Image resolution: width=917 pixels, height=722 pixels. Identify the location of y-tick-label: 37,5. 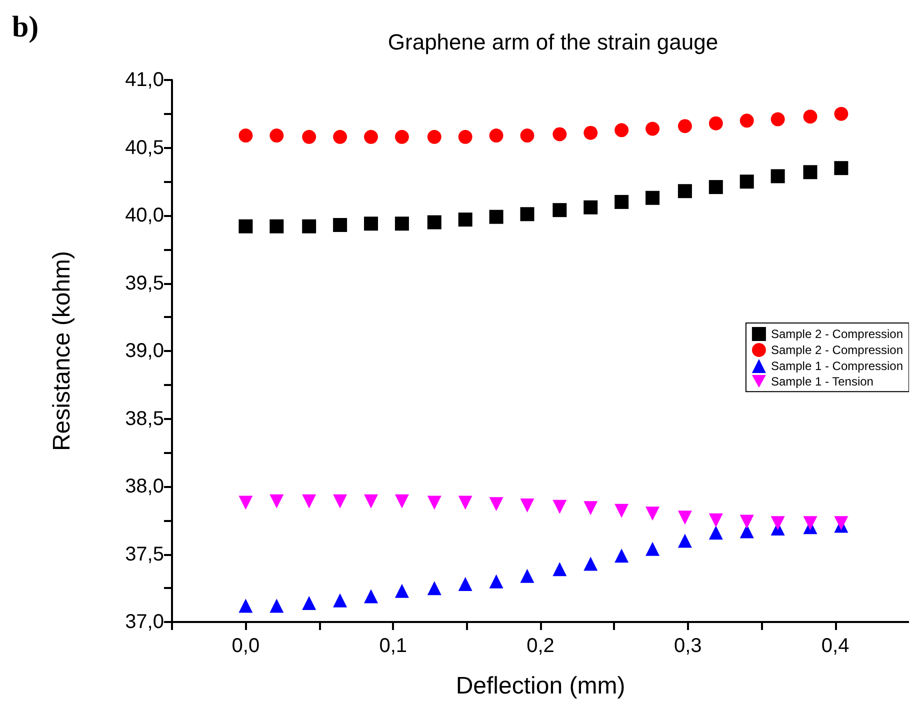
(144, 554).